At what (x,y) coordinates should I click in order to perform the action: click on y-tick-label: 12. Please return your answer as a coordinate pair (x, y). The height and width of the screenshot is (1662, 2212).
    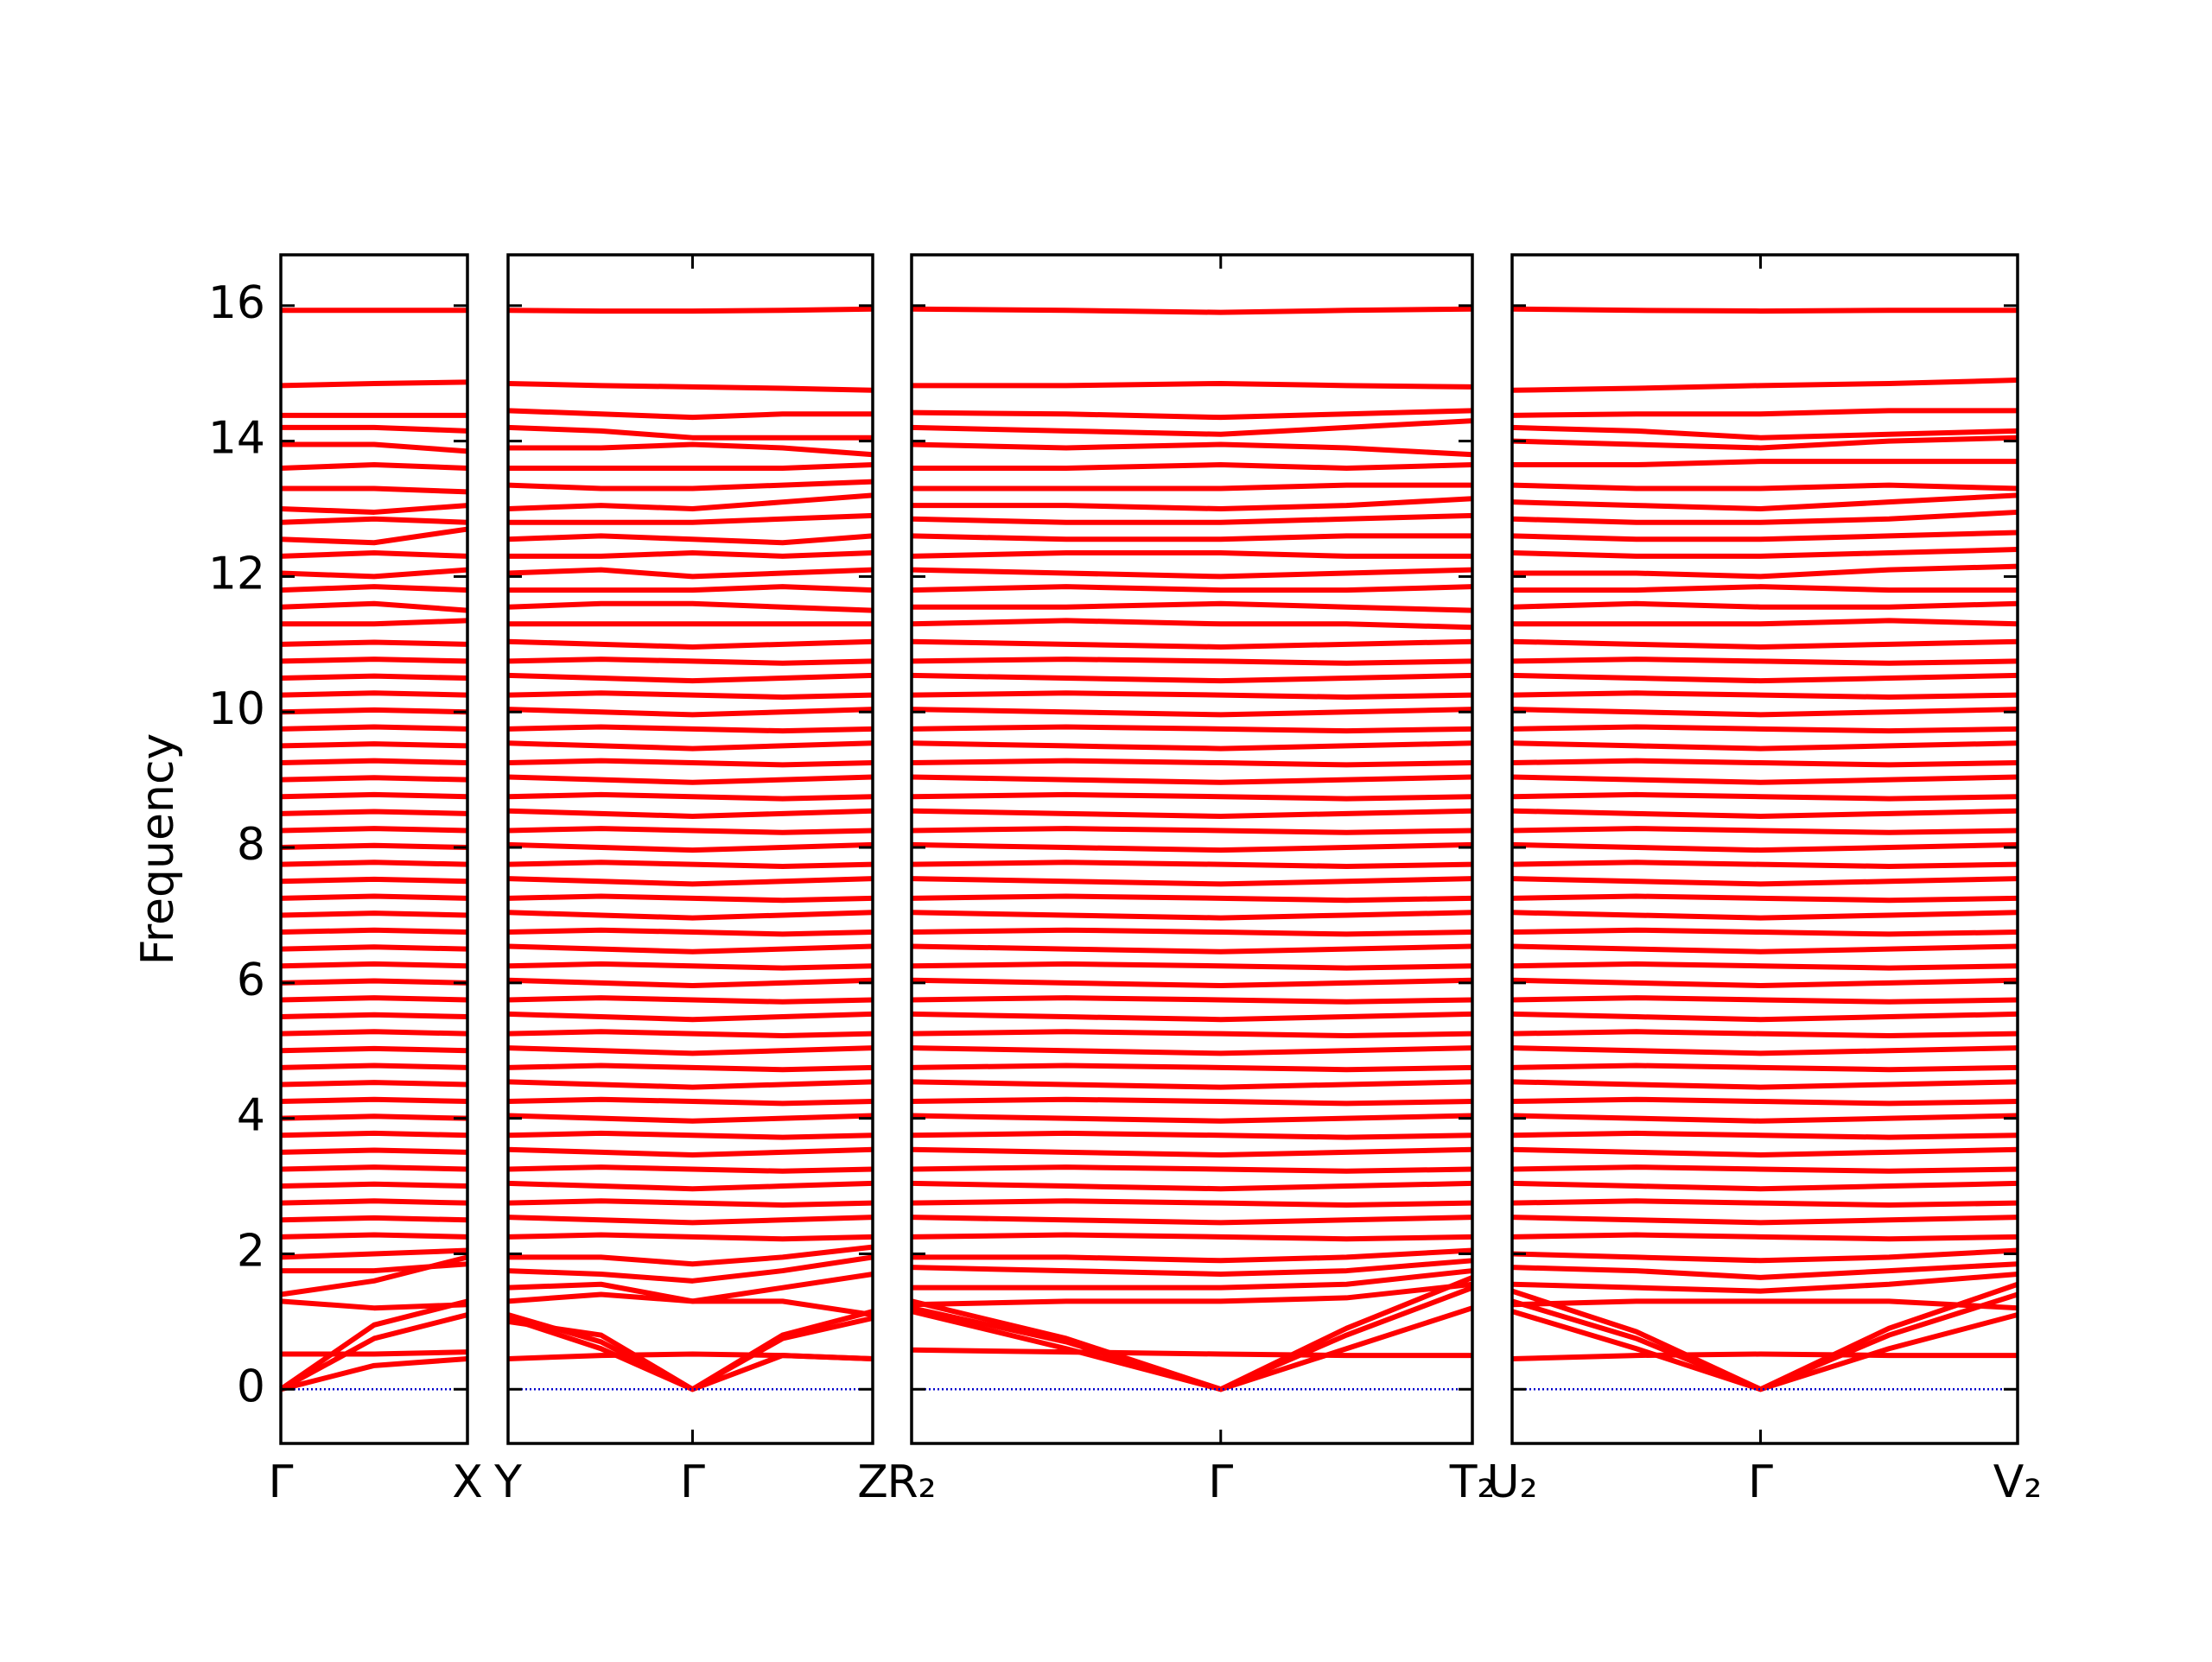
    Looking at the image, I should click on (236, 573).